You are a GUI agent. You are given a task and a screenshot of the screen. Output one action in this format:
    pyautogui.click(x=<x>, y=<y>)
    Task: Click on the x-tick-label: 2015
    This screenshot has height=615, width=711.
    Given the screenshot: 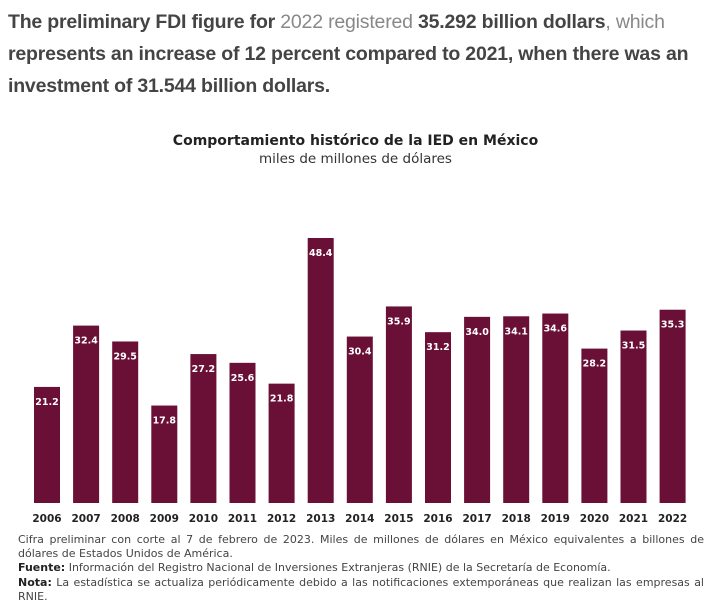 What is the action you would take?
    pyautogui.click(x=398, y=519)
    